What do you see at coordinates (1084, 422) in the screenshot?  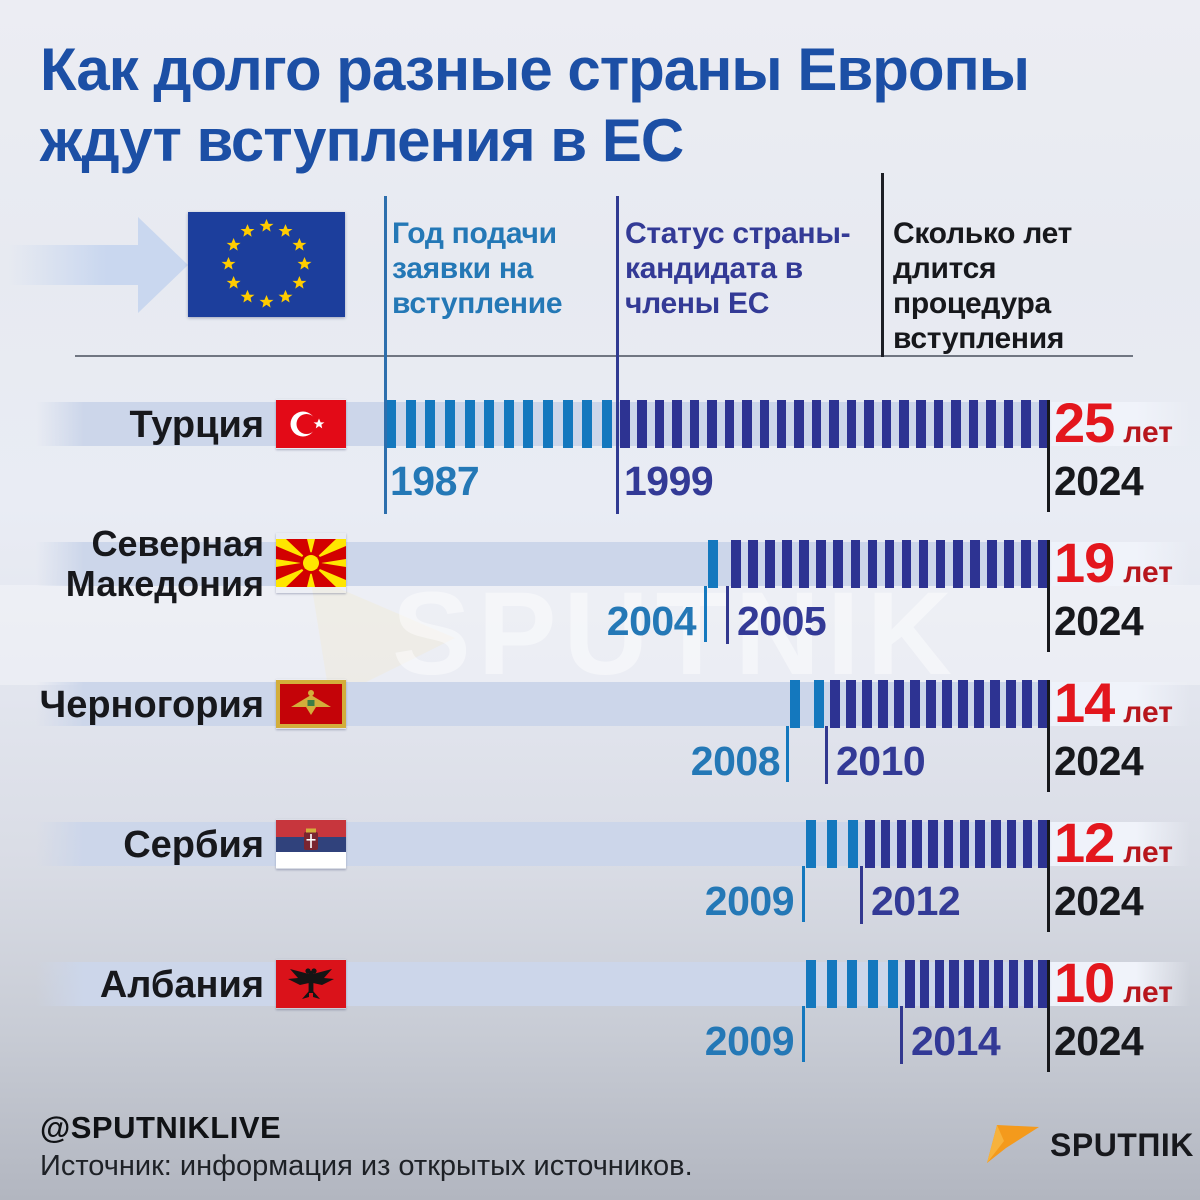 I see `duration-value: 25` at bounding box center [1084, 422].